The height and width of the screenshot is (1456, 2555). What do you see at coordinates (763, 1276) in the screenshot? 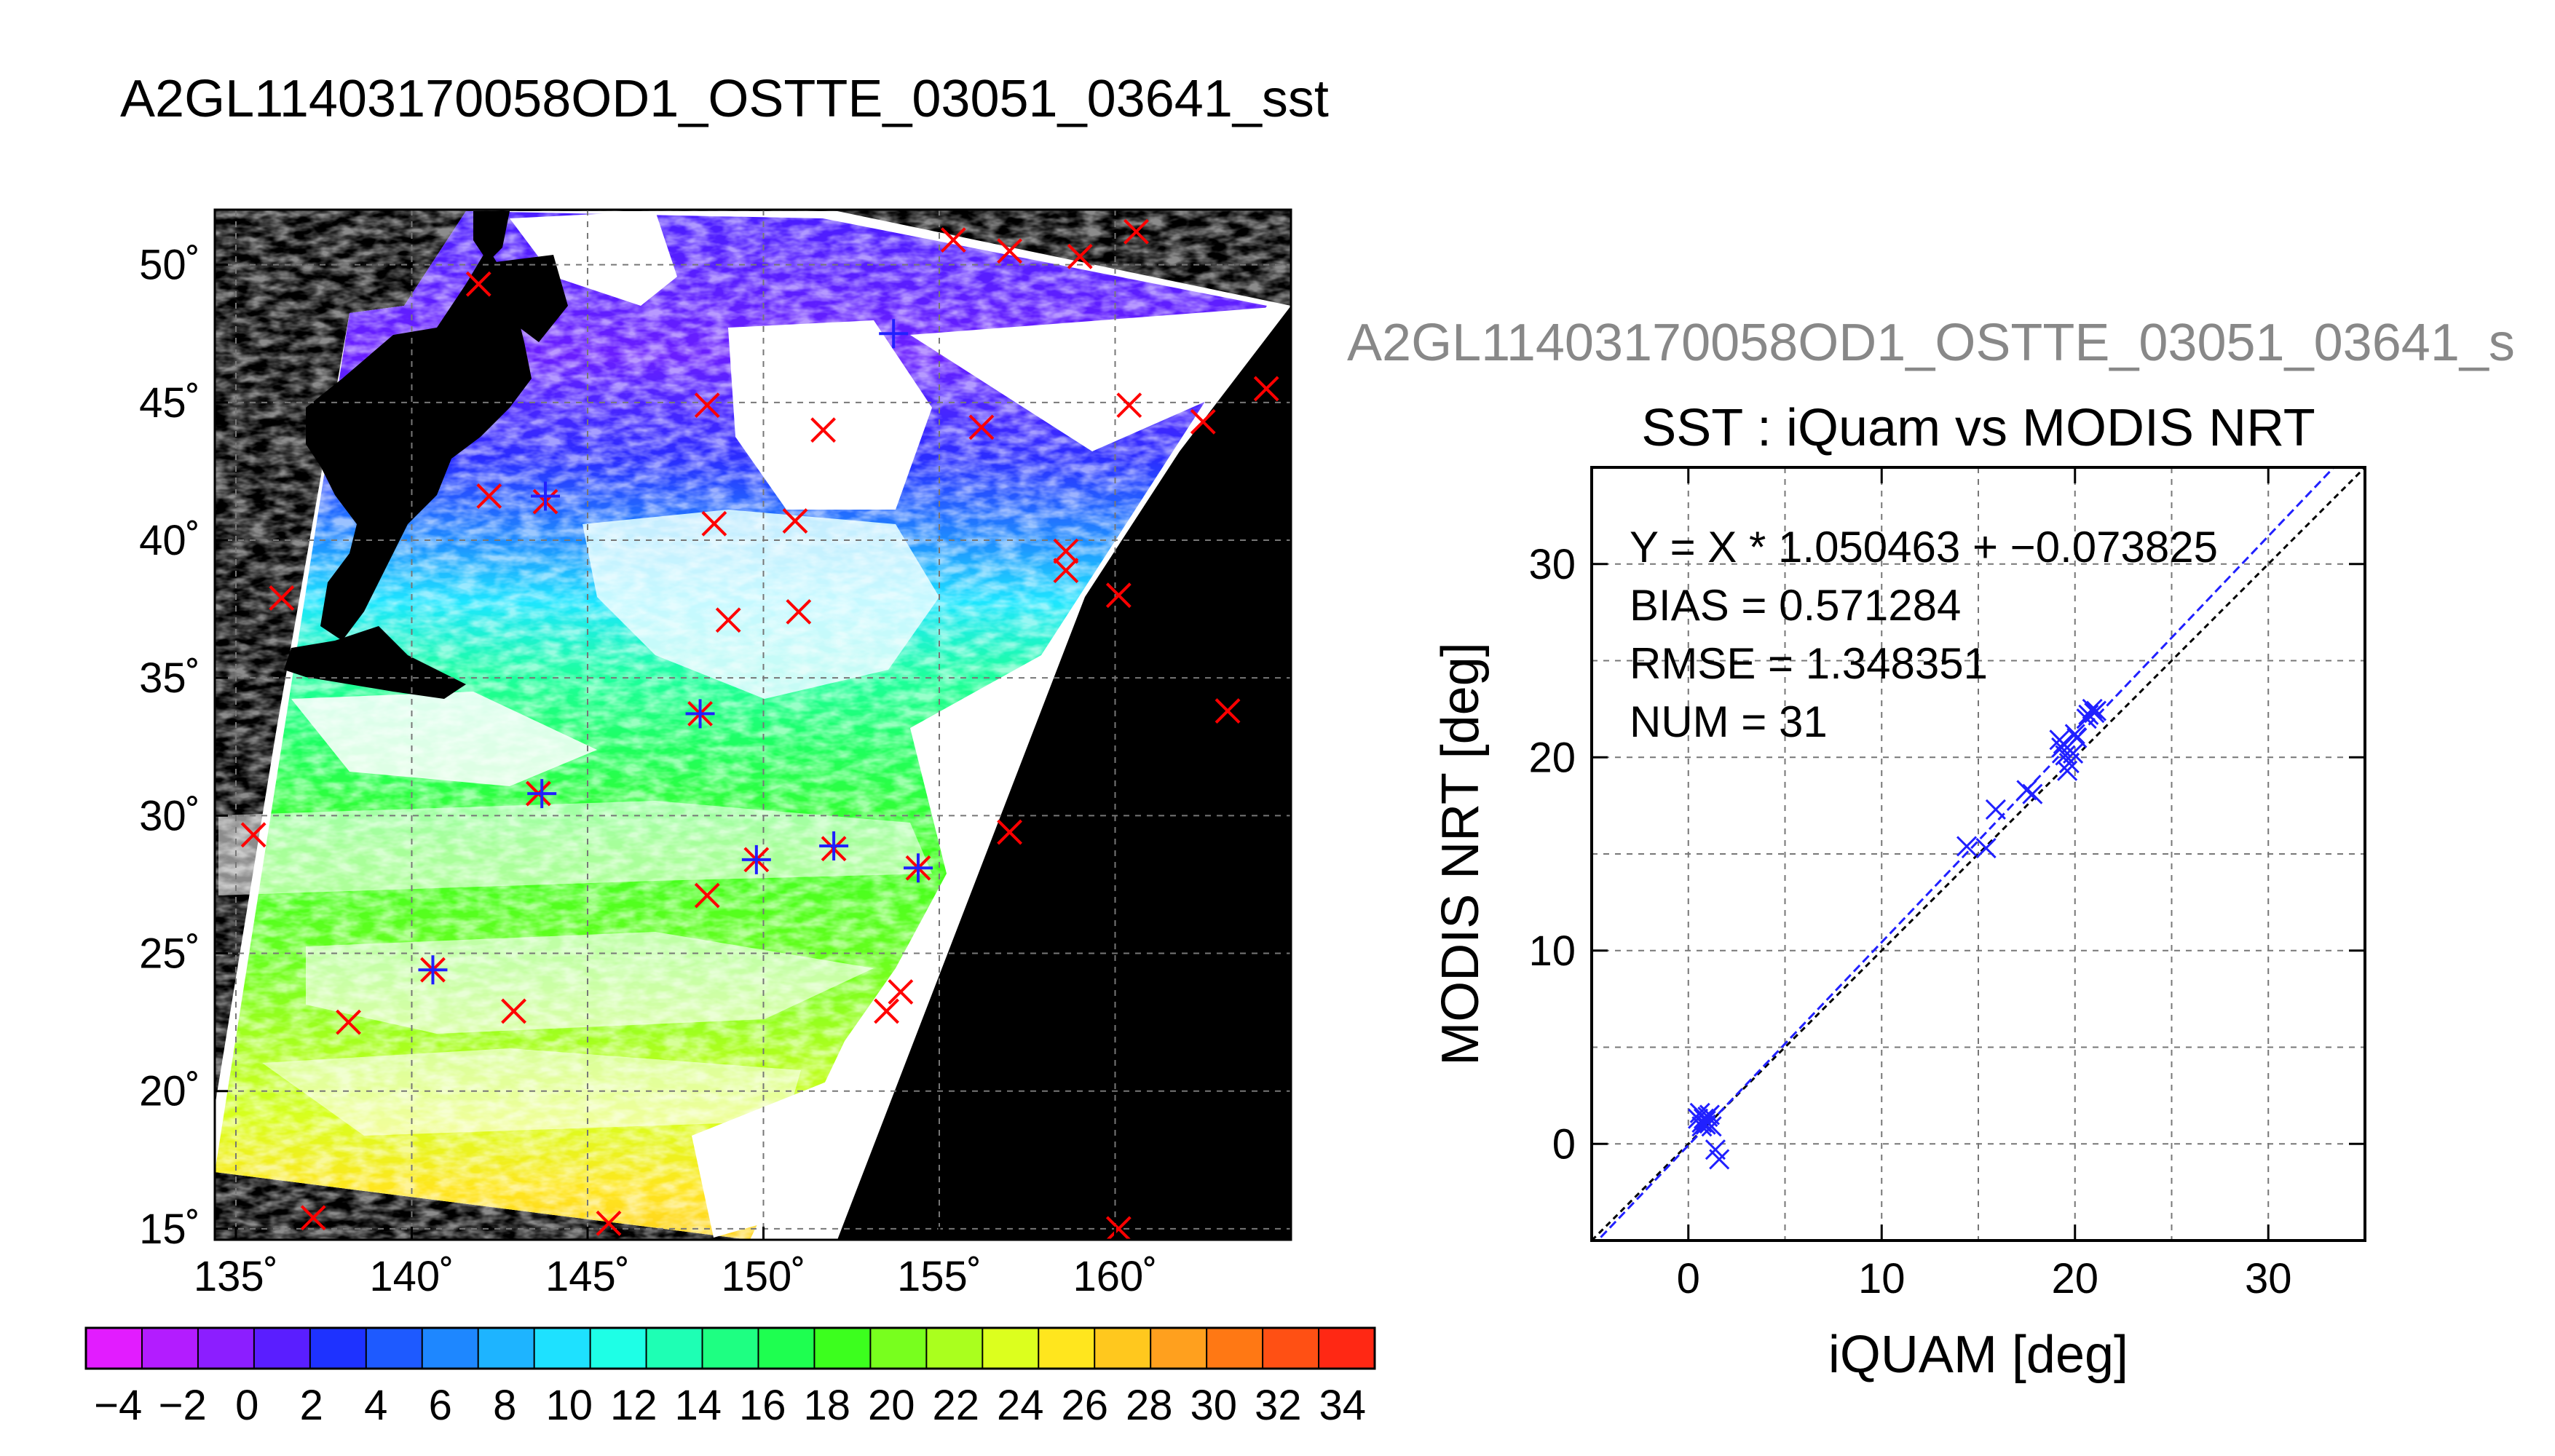
I see `map-x-tick-label: 150˚` at bounding box center [763, 1276].